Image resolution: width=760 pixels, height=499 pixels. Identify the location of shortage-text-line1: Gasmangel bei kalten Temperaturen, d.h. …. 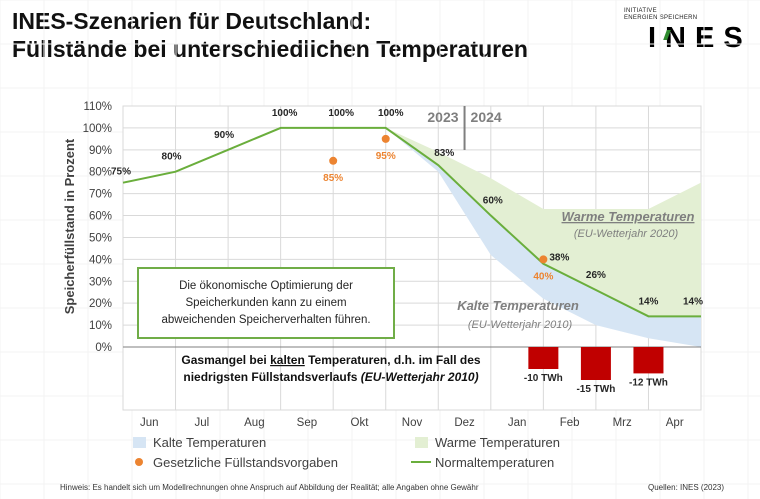
(331, 360).